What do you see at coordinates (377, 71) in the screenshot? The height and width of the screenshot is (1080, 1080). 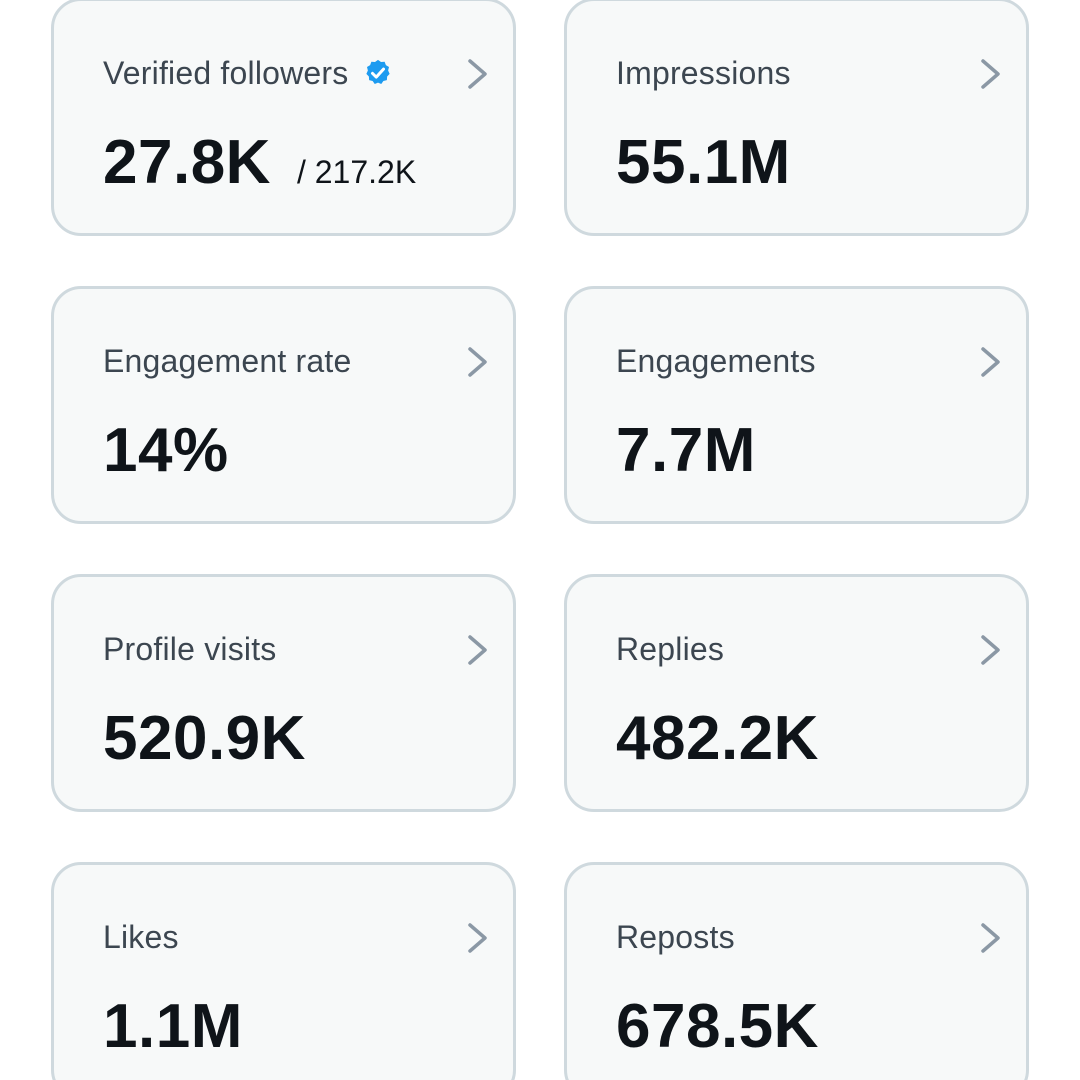 I see `verified-badge-icon` at bounding box center [377, 71].